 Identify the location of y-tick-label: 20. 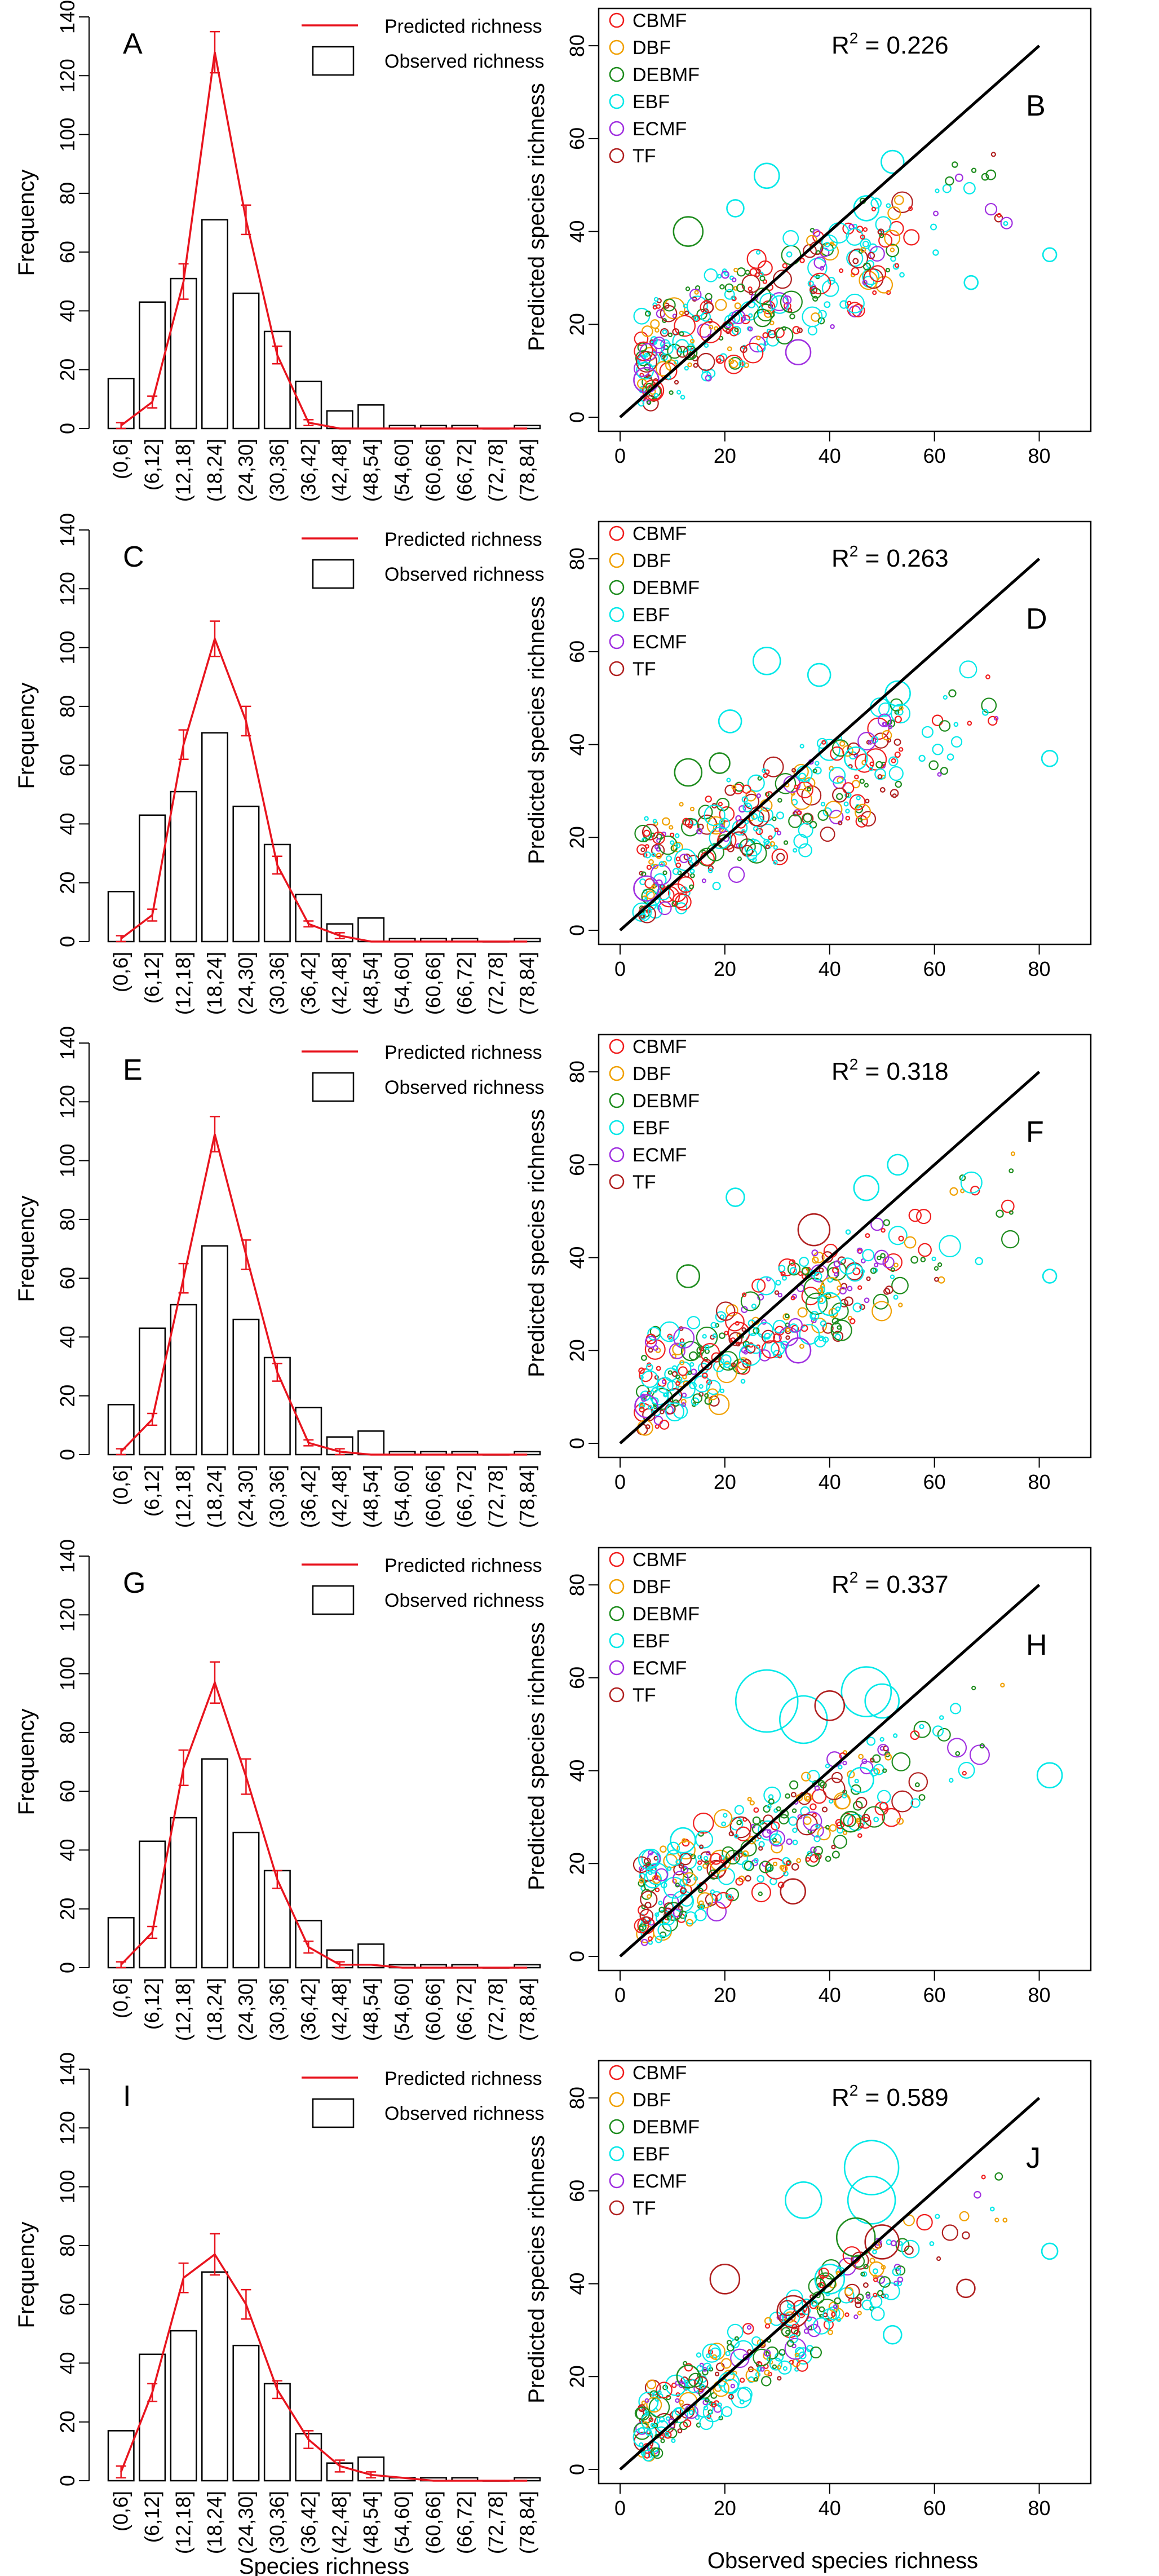
(67, 1396).